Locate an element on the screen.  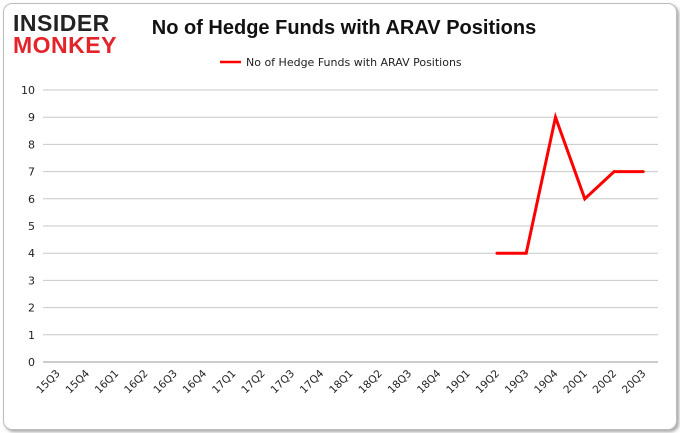
legend: No of Hedge Funds with ARAV Positions is located at coordinates (341, 62).